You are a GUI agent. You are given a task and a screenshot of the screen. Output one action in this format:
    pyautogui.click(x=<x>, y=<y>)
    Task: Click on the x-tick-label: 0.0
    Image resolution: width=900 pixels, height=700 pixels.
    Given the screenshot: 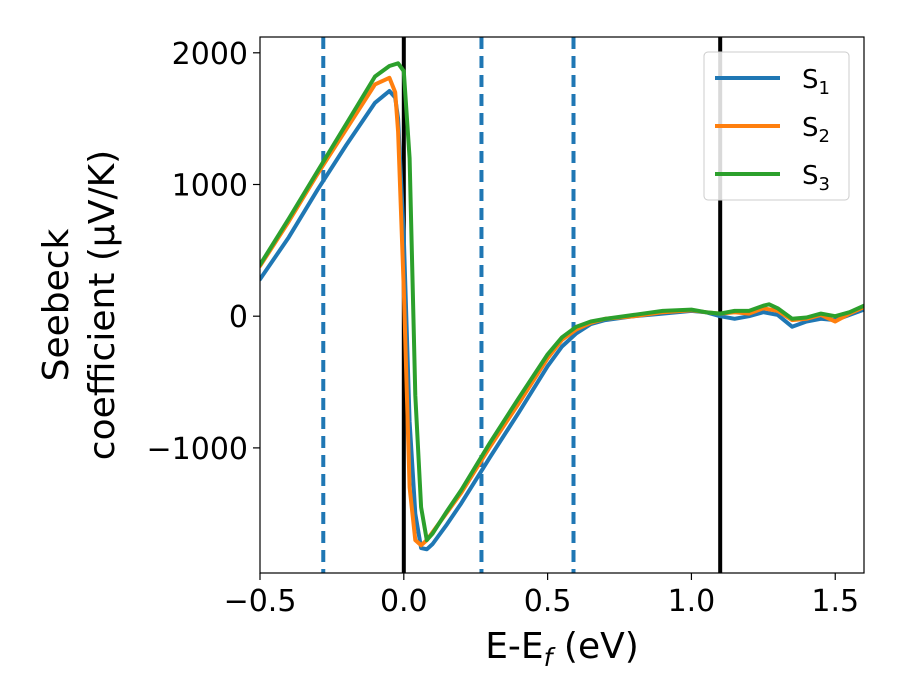 What is the action you would take?
    pyautogui.click(x=404, y=601)
    